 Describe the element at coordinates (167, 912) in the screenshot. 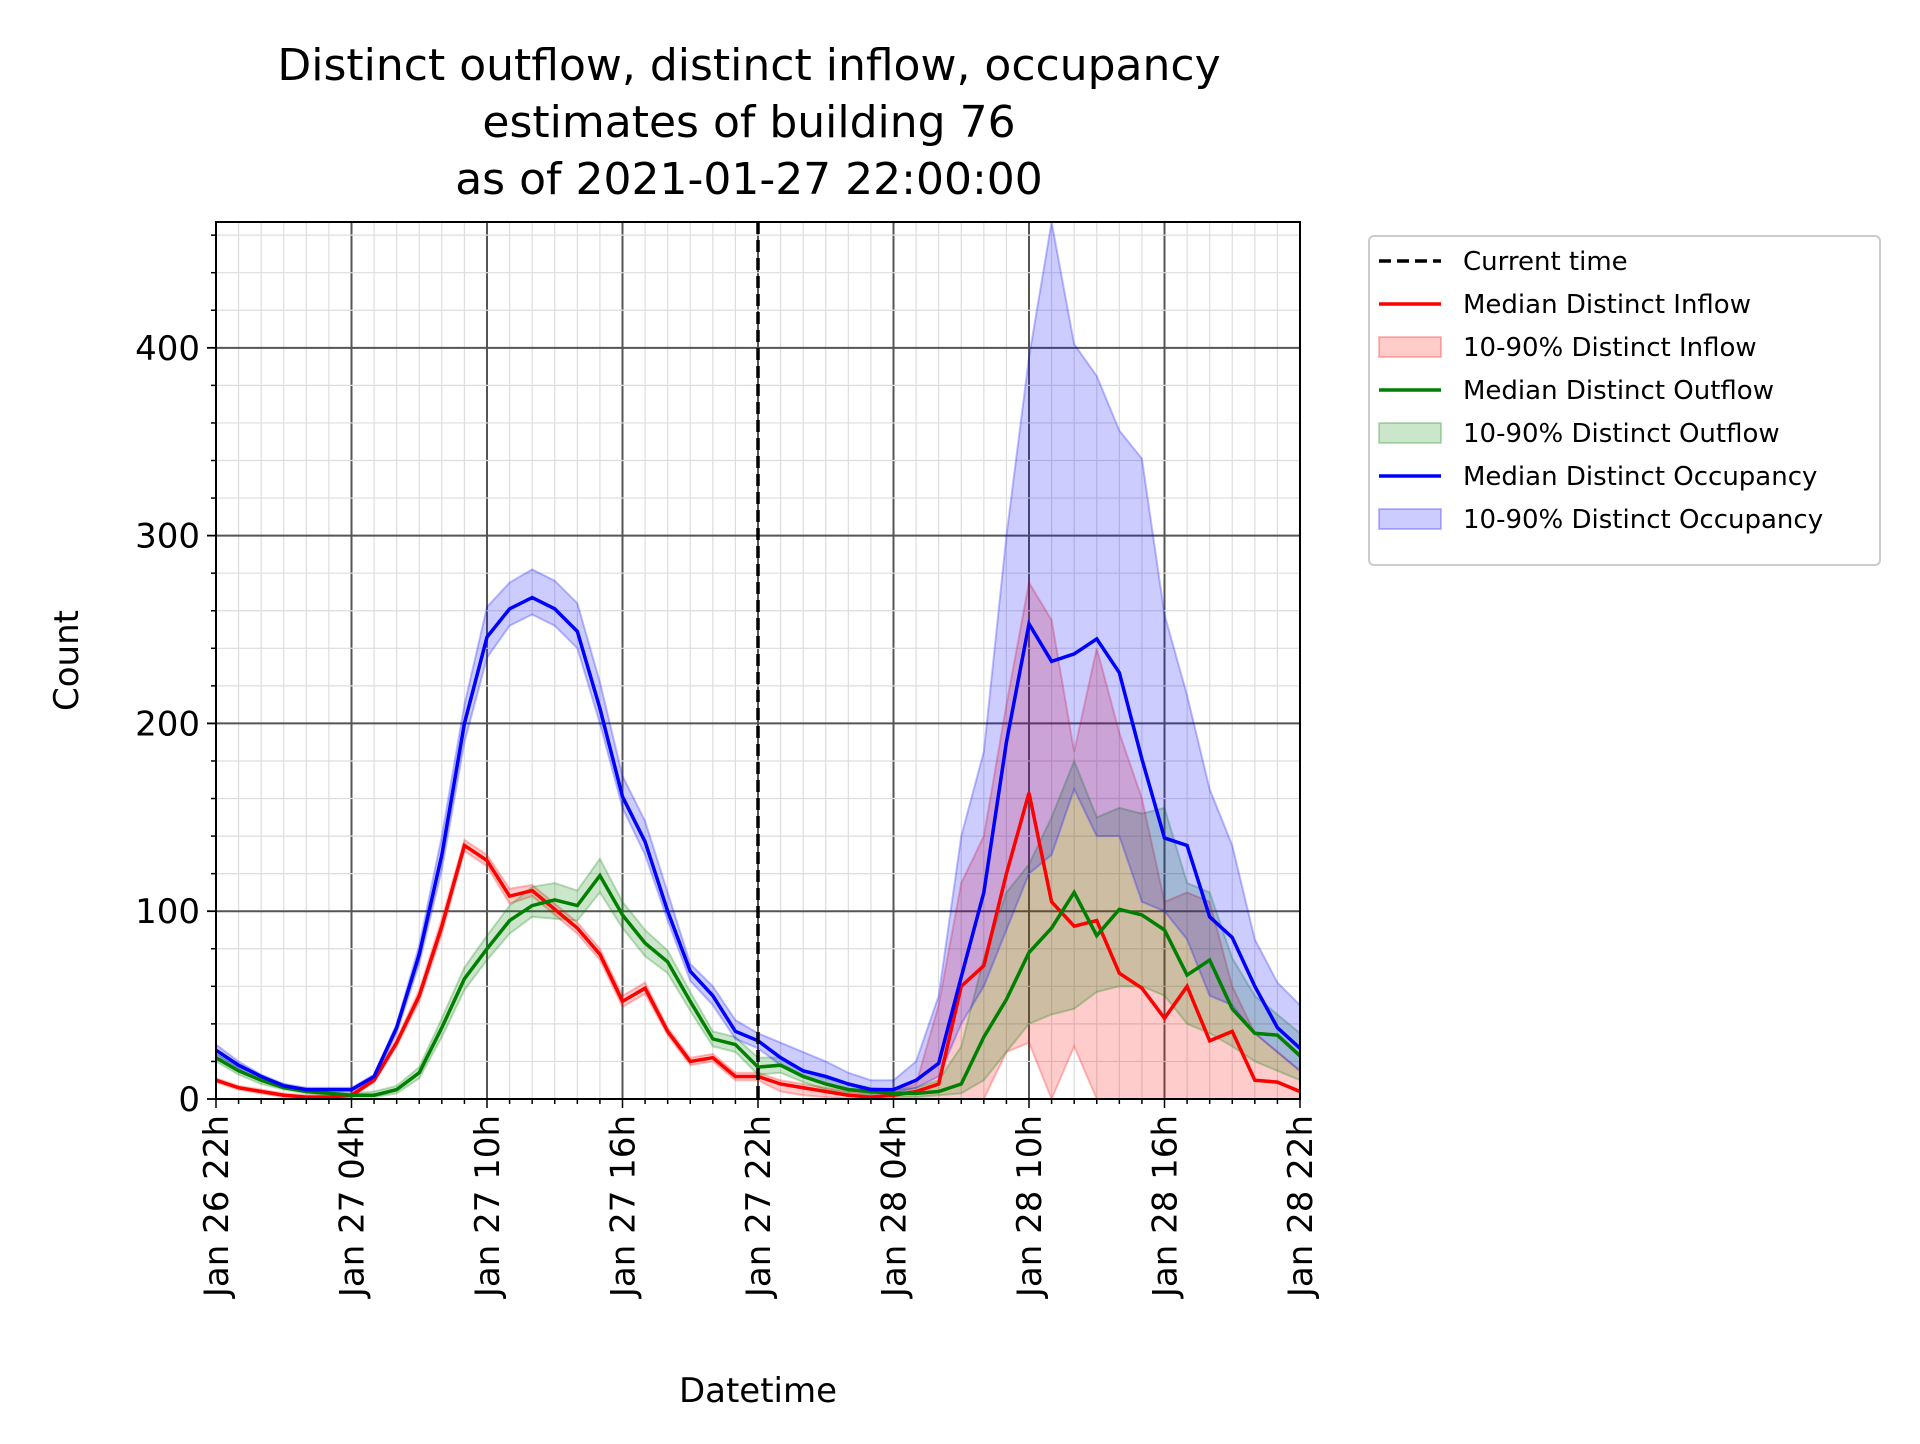

I see `y-tick-label: 100` at that location.